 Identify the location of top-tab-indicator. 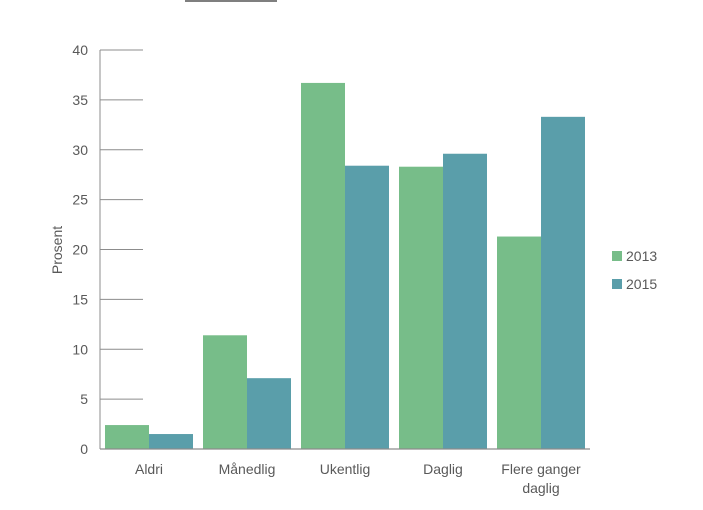
(231, 1).